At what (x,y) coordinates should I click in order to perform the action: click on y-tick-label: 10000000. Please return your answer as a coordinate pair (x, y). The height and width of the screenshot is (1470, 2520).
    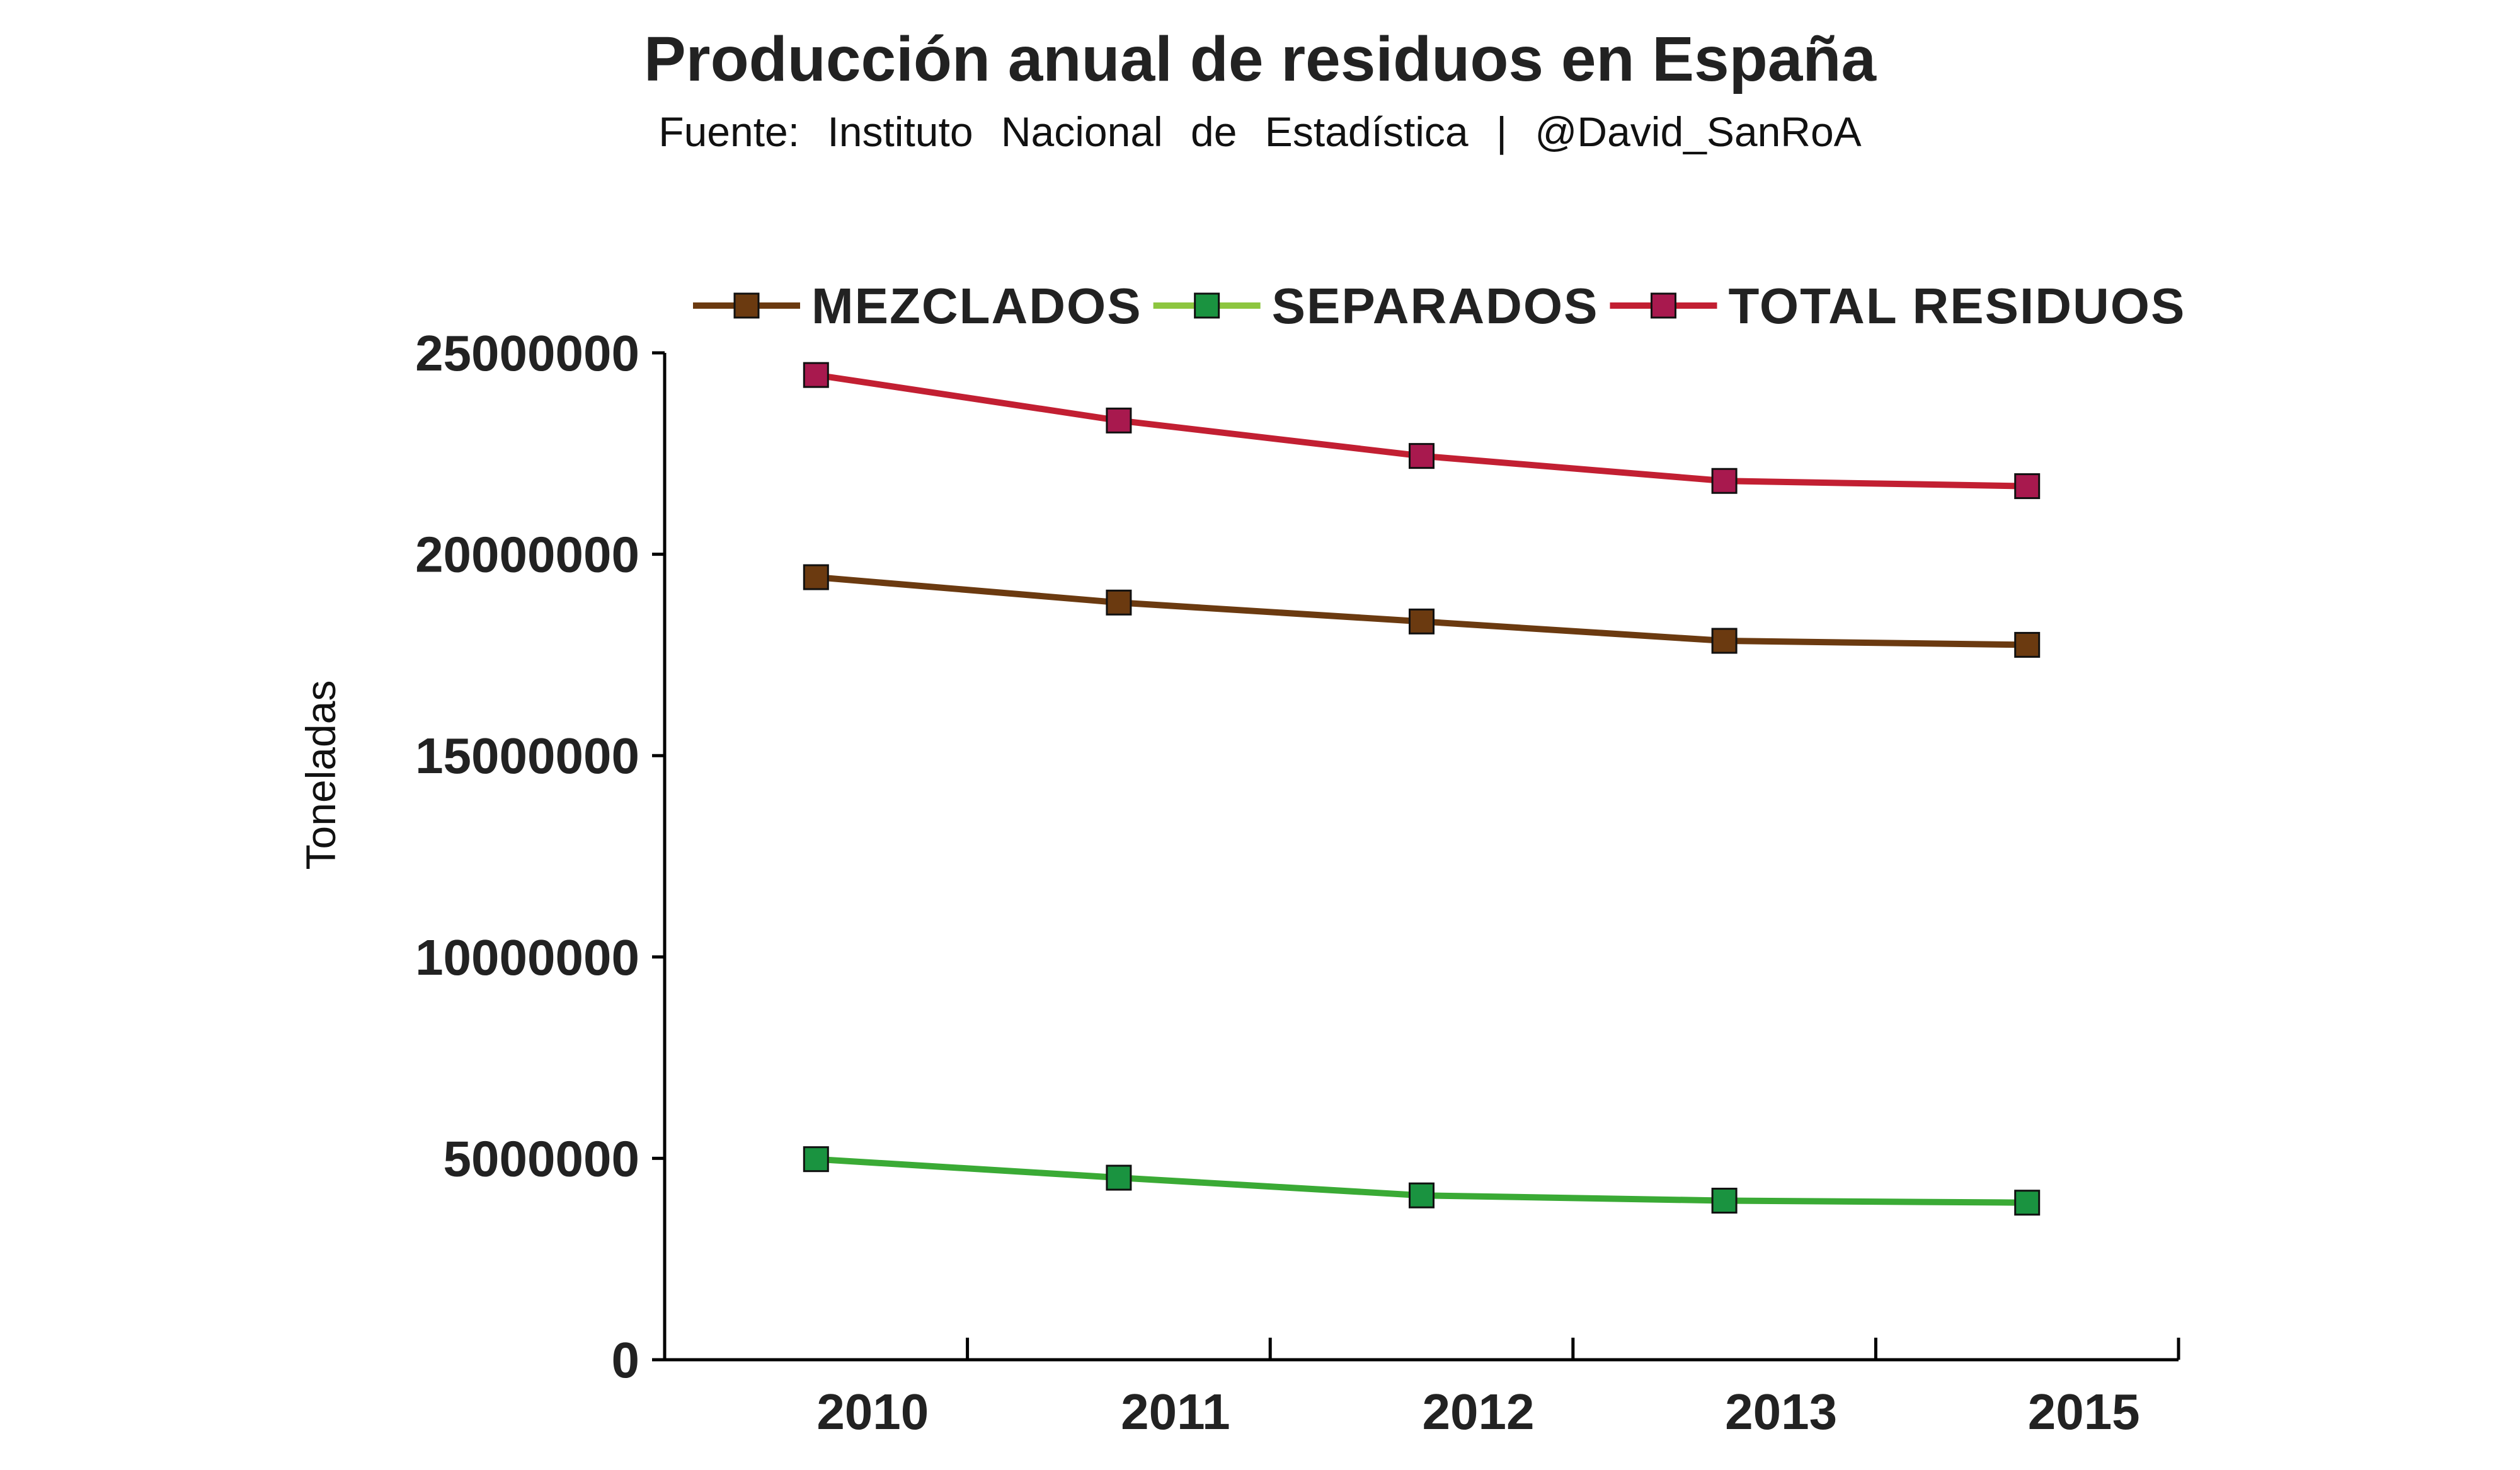
    Looking at the image, I should click on (527, 957).